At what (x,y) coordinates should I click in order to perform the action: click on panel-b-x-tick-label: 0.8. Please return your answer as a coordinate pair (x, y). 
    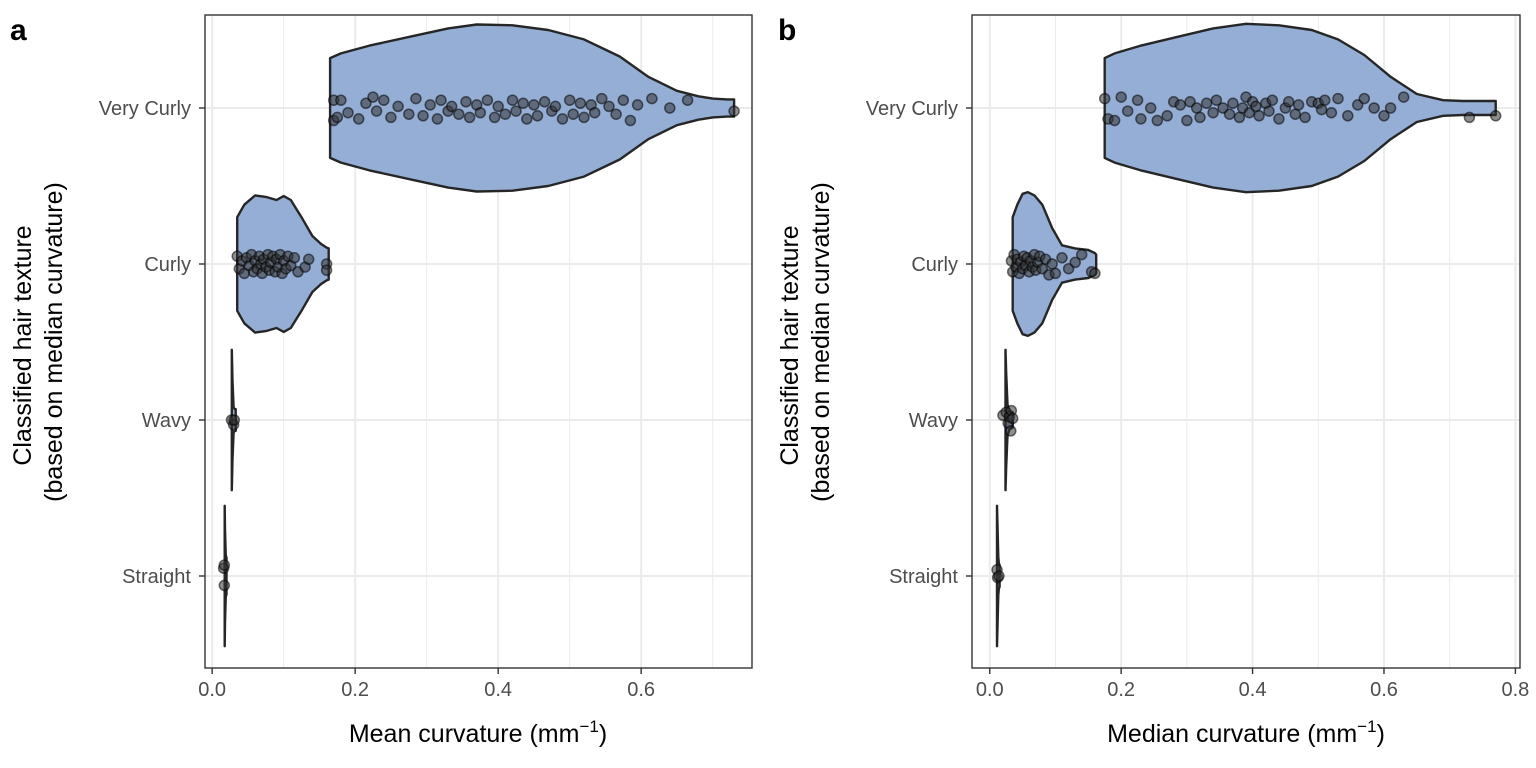
    Looking at the image, I should click on (1515, 690).